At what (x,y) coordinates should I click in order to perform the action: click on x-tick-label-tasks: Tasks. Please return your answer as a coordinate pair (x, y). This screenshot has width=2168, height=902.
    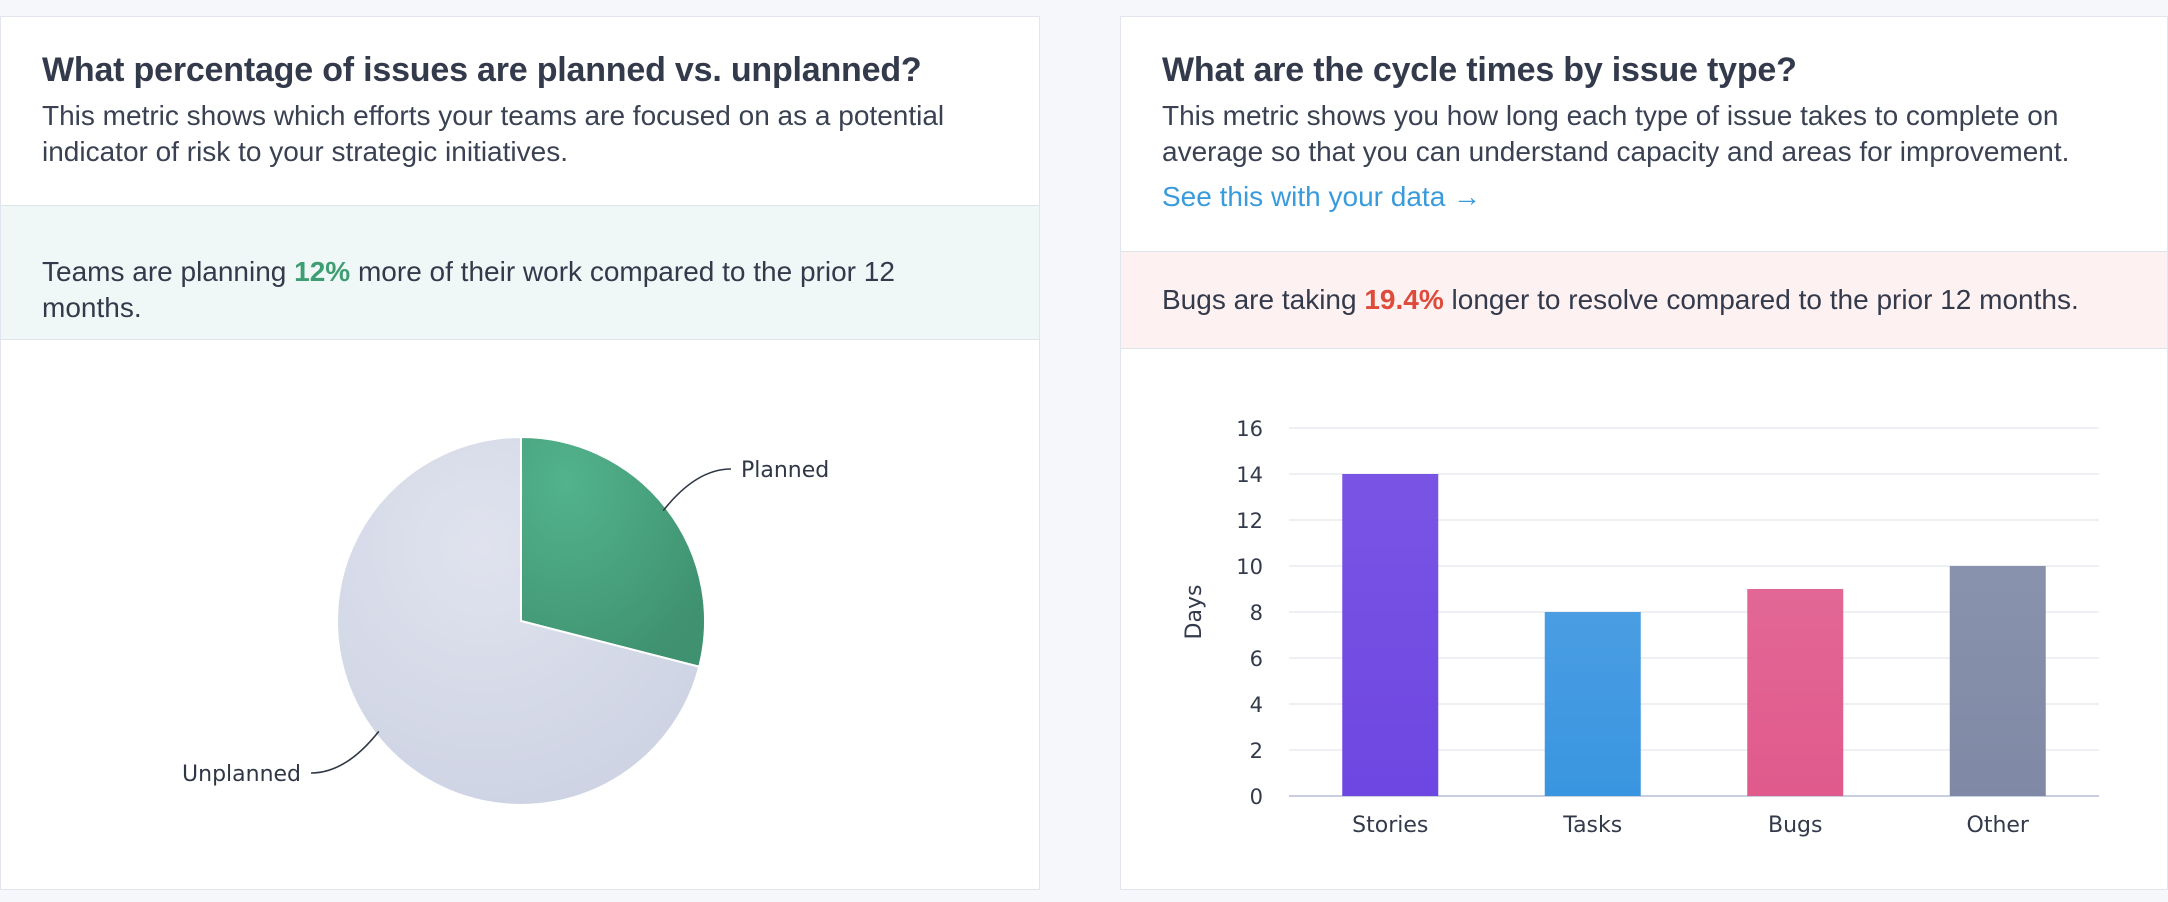
    Looking at the image, I should click on (1592, 825).